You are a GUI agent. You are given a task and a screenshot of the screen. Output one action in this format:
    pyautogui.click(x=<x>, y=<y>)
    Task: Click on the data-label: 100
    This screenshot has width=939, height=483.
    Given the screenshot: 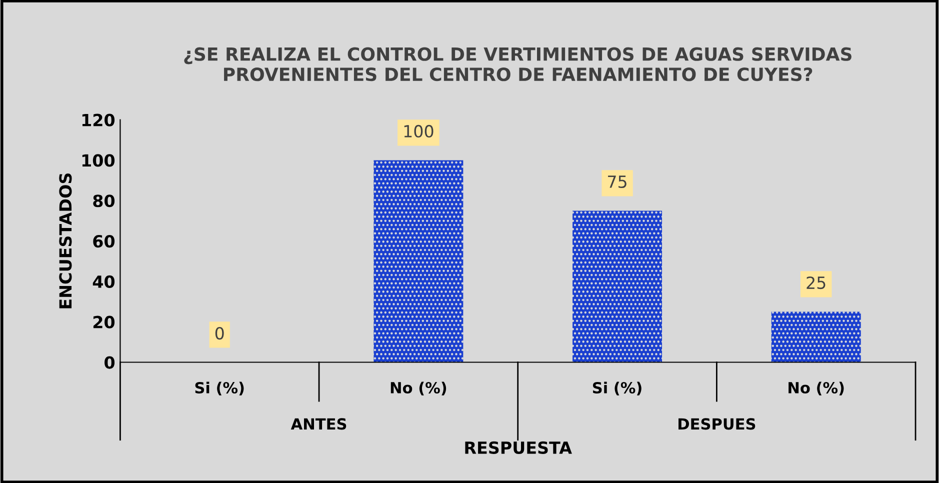 What is the action you would take?
    pyautogui.click(x=419, y=131)
    